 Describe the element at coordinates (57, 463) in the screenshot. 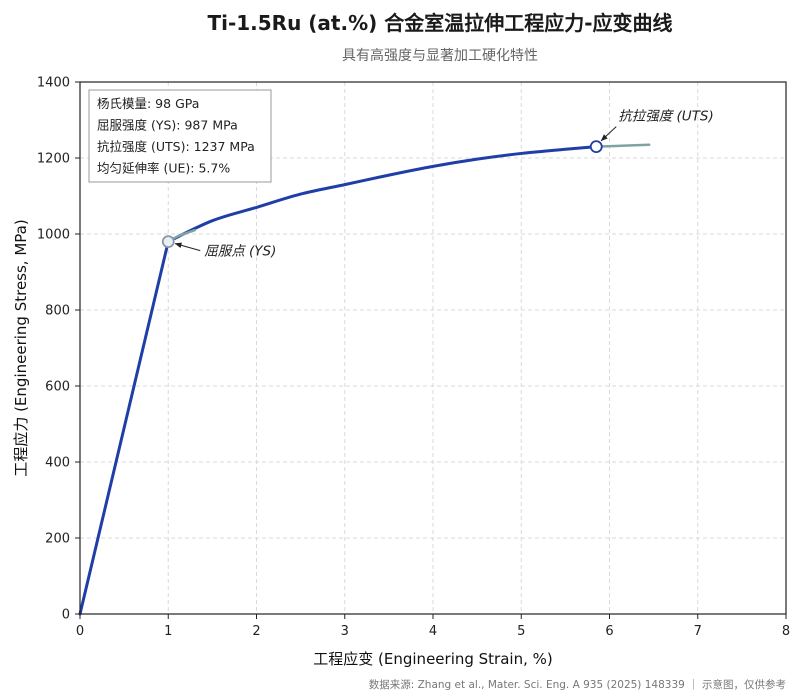

I see `y-tick-label: 400` at that location.